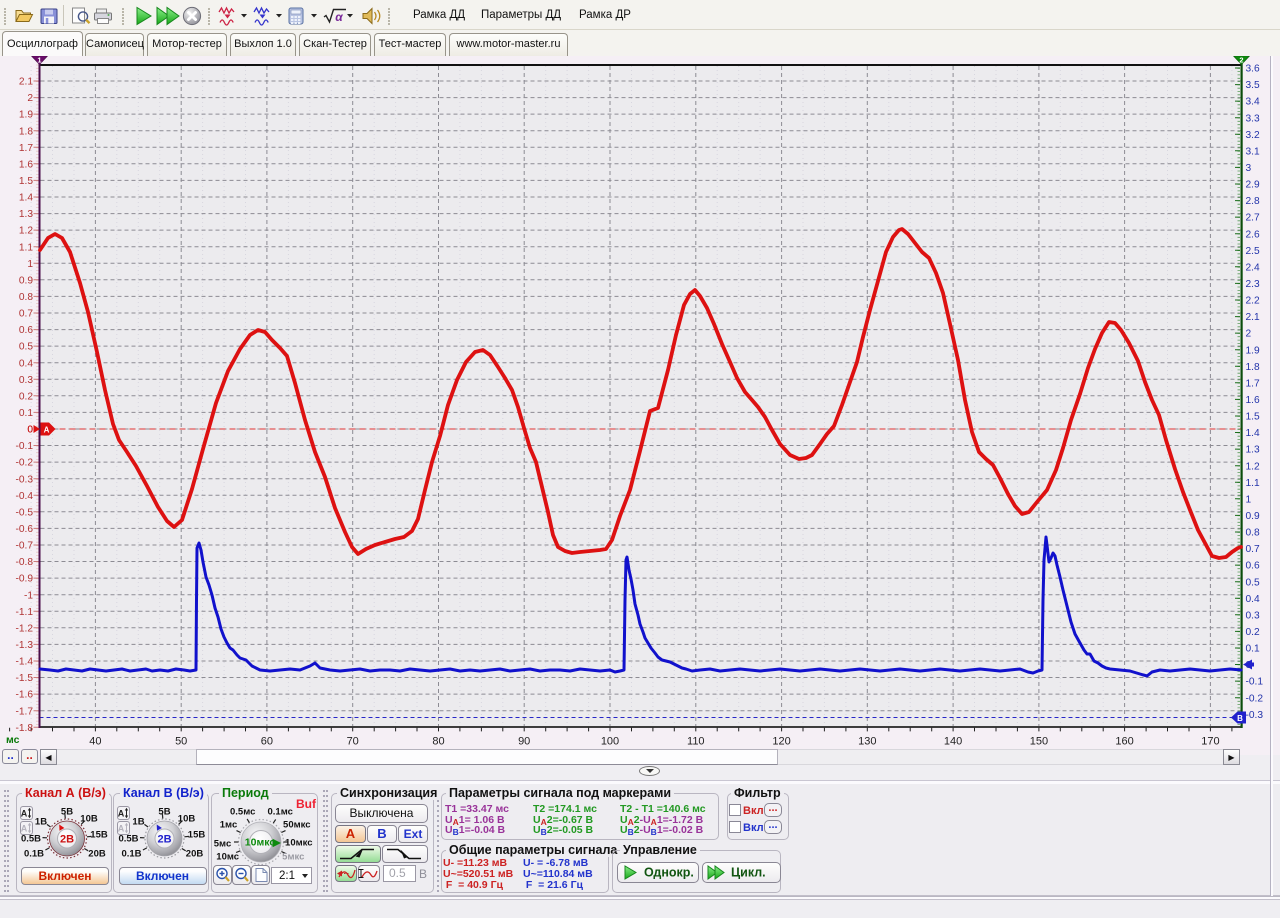  Describe the element at coordinates (867, 742) in the screenshot. I see `svg-text: 130` at that location.